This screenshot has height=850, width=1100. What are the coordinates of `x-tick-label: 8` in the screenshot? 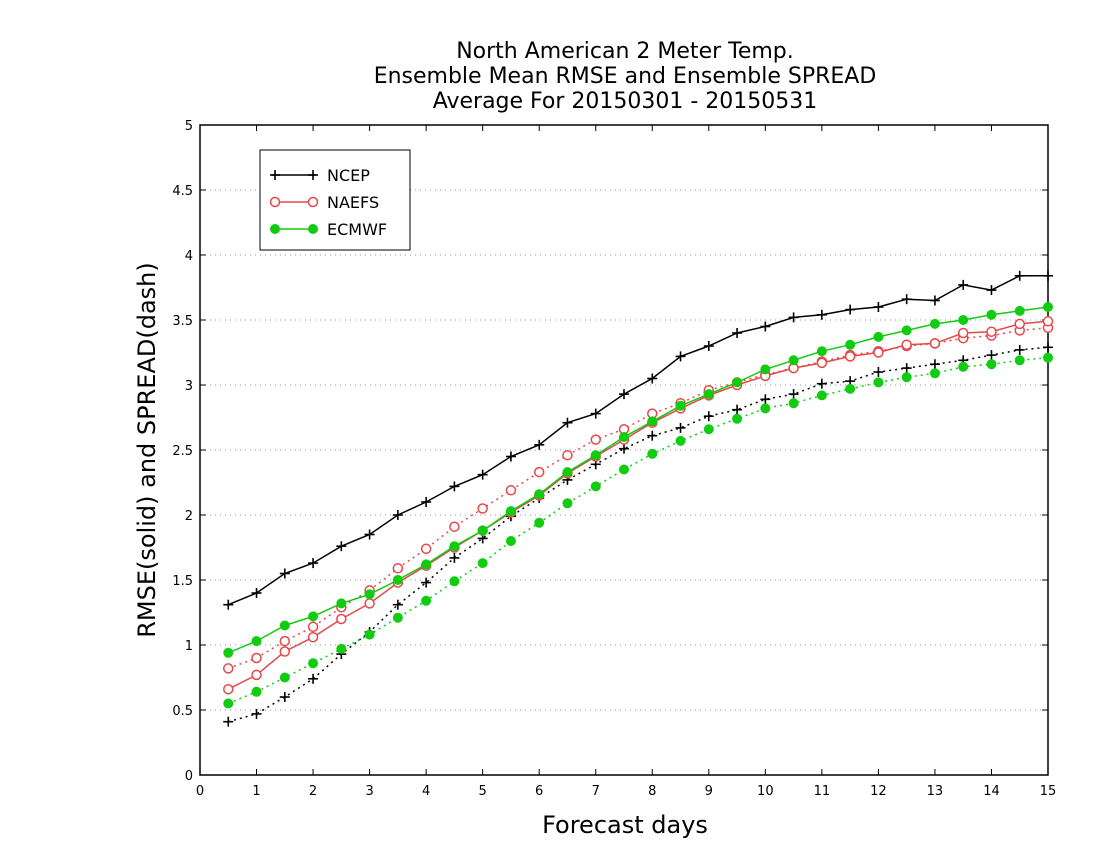 It's located at (652, 791).